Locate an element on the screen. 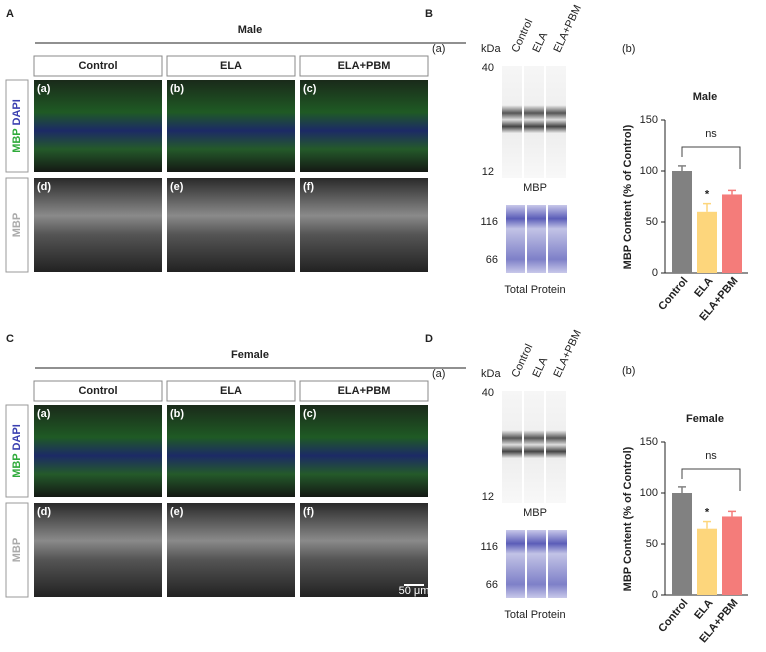  row-label: MBP is located at coordinates (17, 225).